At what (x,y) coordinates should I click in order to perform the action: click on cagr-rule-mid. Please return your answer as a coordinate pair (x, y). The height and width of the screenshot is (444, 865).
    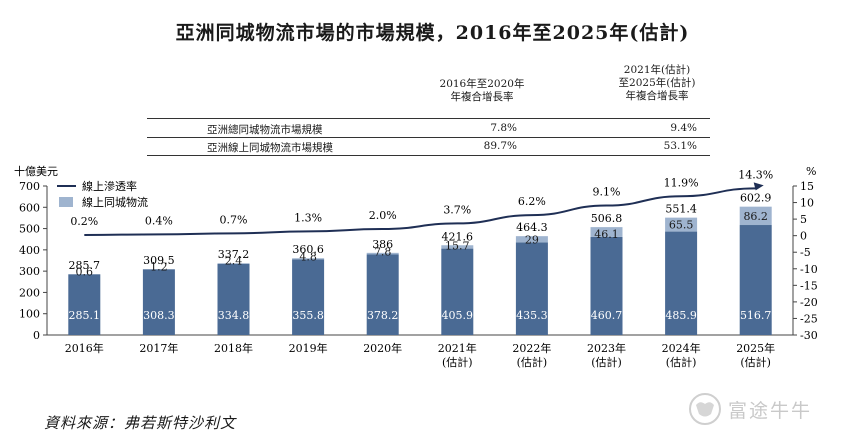
    Looking at the image, I should click on (428, 137).